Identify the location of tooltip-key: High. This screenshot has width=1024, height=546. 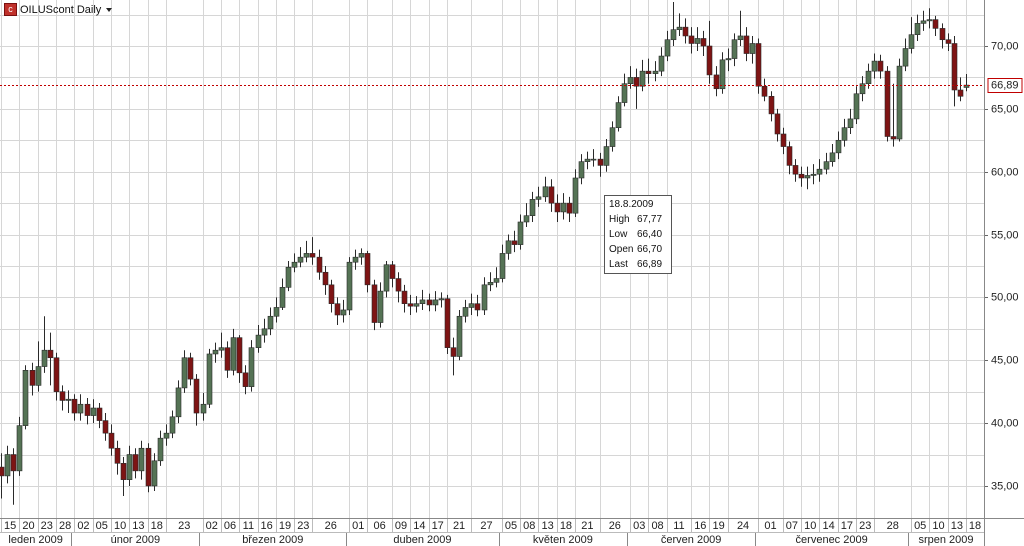
(619, 219).